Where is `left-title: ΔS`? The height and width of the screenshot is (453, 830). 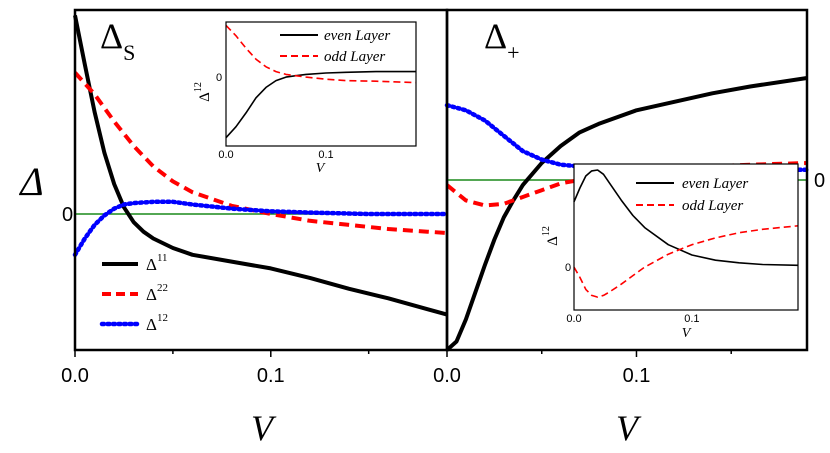
left-title: ΔS is located at coordinates (117, 40).